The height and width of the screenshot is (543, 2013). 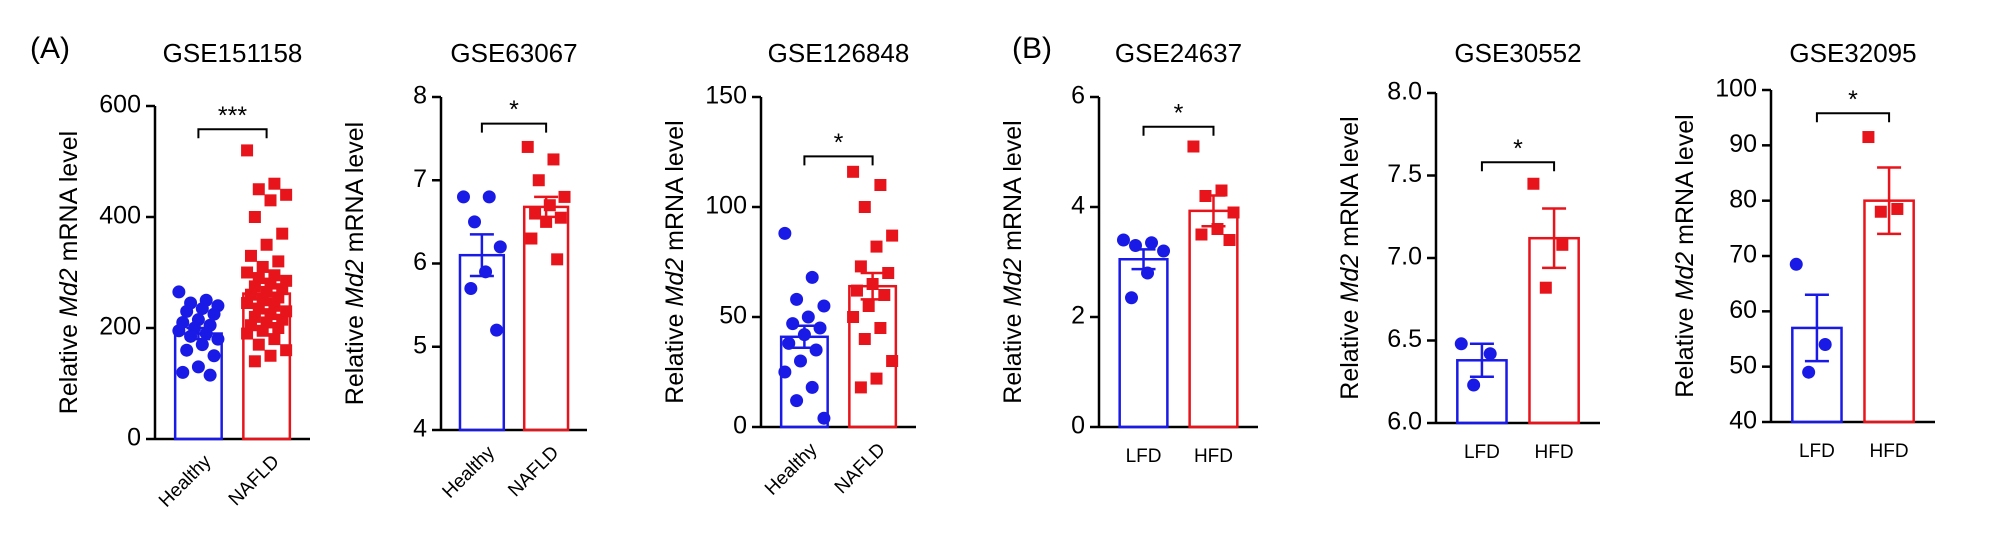 What do you see at coordinates (420, 429) in the screenshot?
I see `y-tick-label: 4` at bounding box center [420, 429].